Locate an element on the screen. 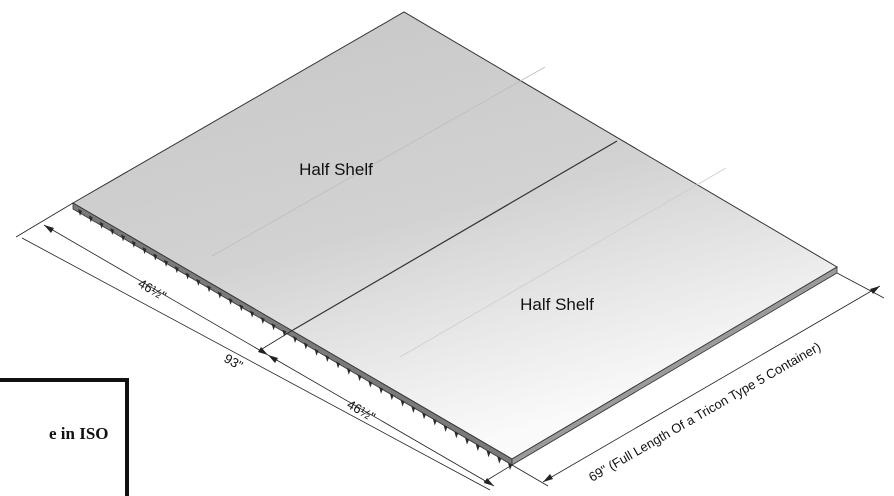 This screenshot has height=496, width=894. panel-seam-lower is located at coordinates (563, 262).